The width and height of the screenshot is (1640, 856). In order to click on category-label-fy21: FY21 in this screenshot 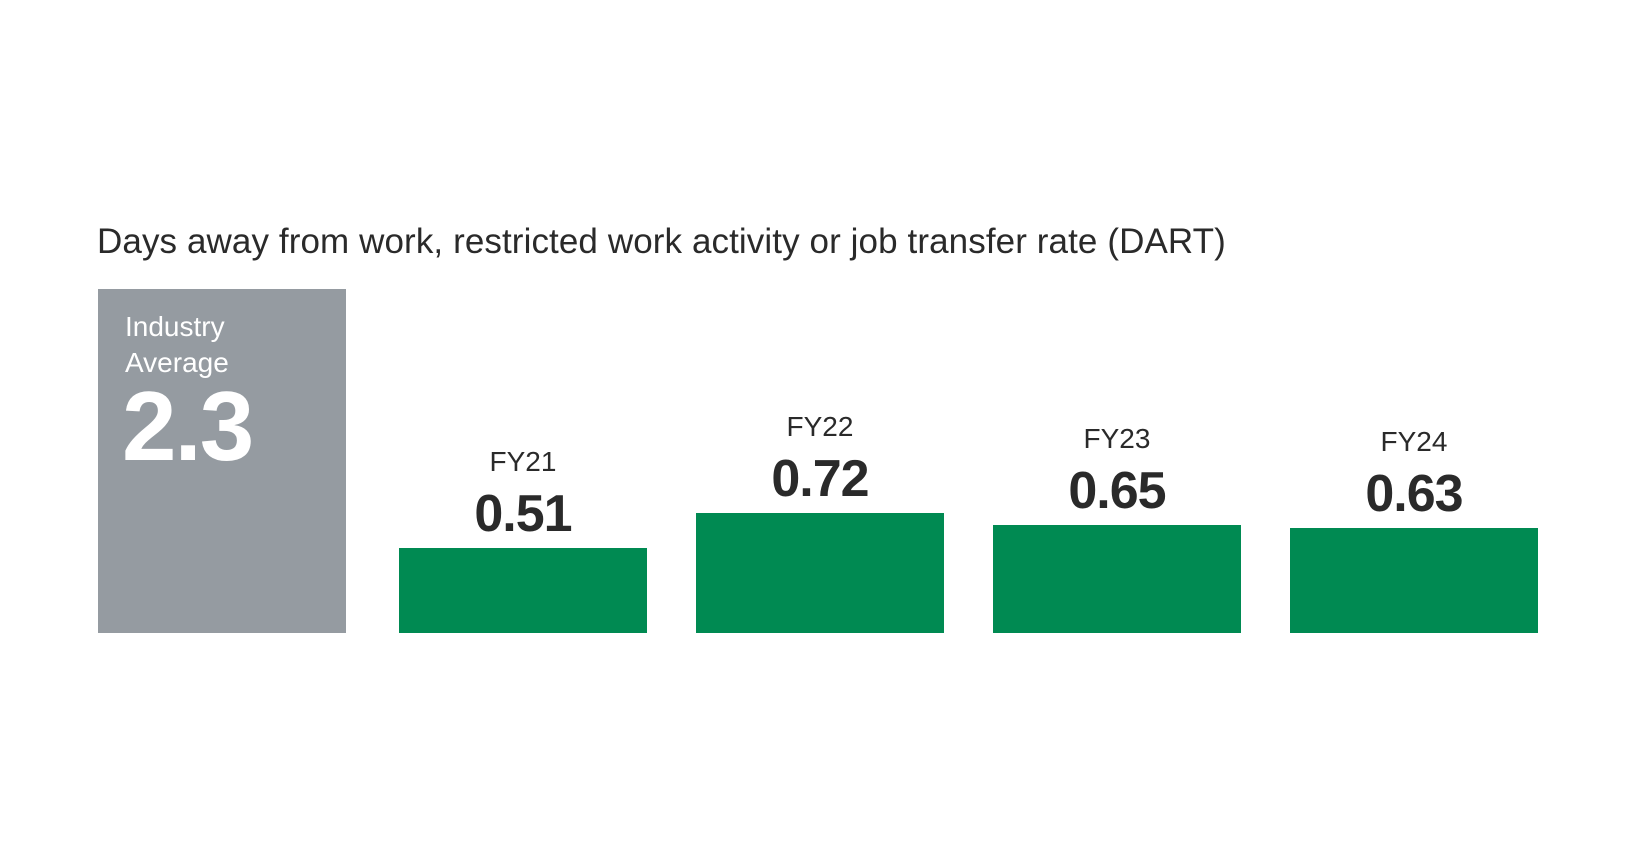, I will do `click(523, 461)`.